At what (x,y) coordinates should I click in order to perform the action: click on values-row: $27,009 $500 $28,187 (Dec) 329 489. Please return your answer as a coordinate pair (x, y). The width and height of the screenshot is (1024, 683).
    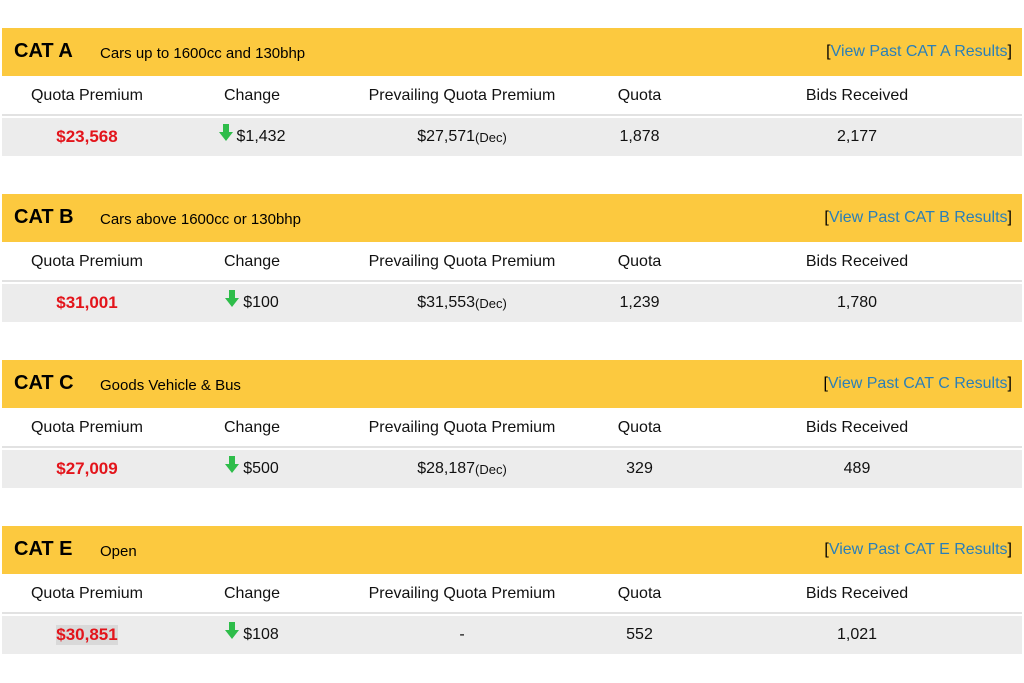
    Looking at the image, I should click on (512, 469).